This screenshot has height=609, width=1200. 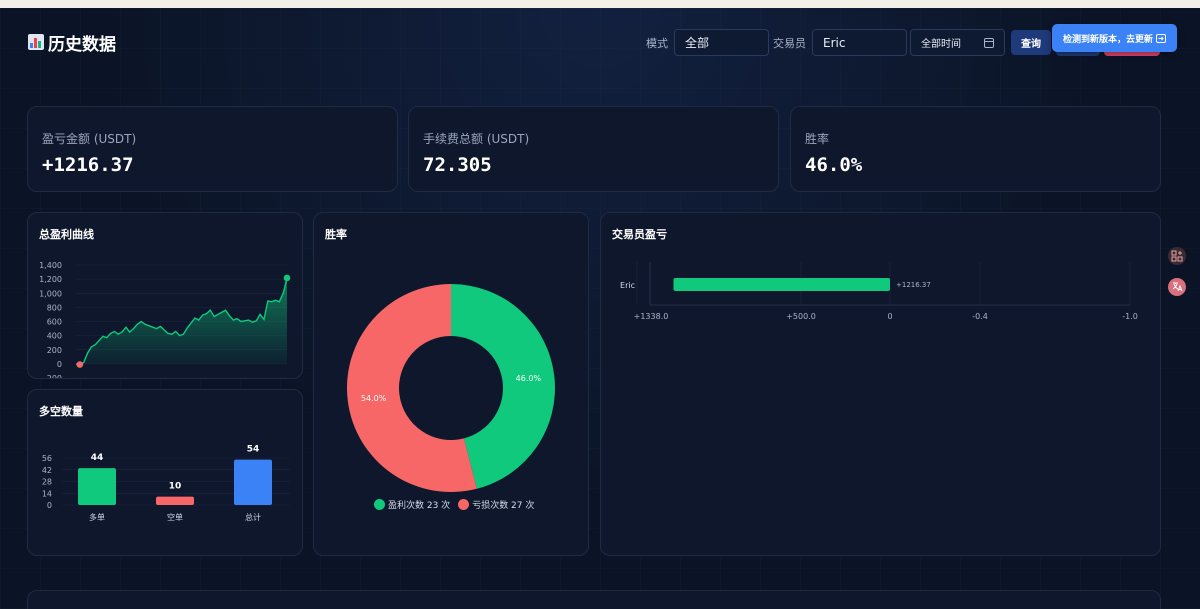 What do you see at coordinates (50, 265) in the screenshot?
I see `y-tick-label: 1,400` at bounding box center [50, 265].